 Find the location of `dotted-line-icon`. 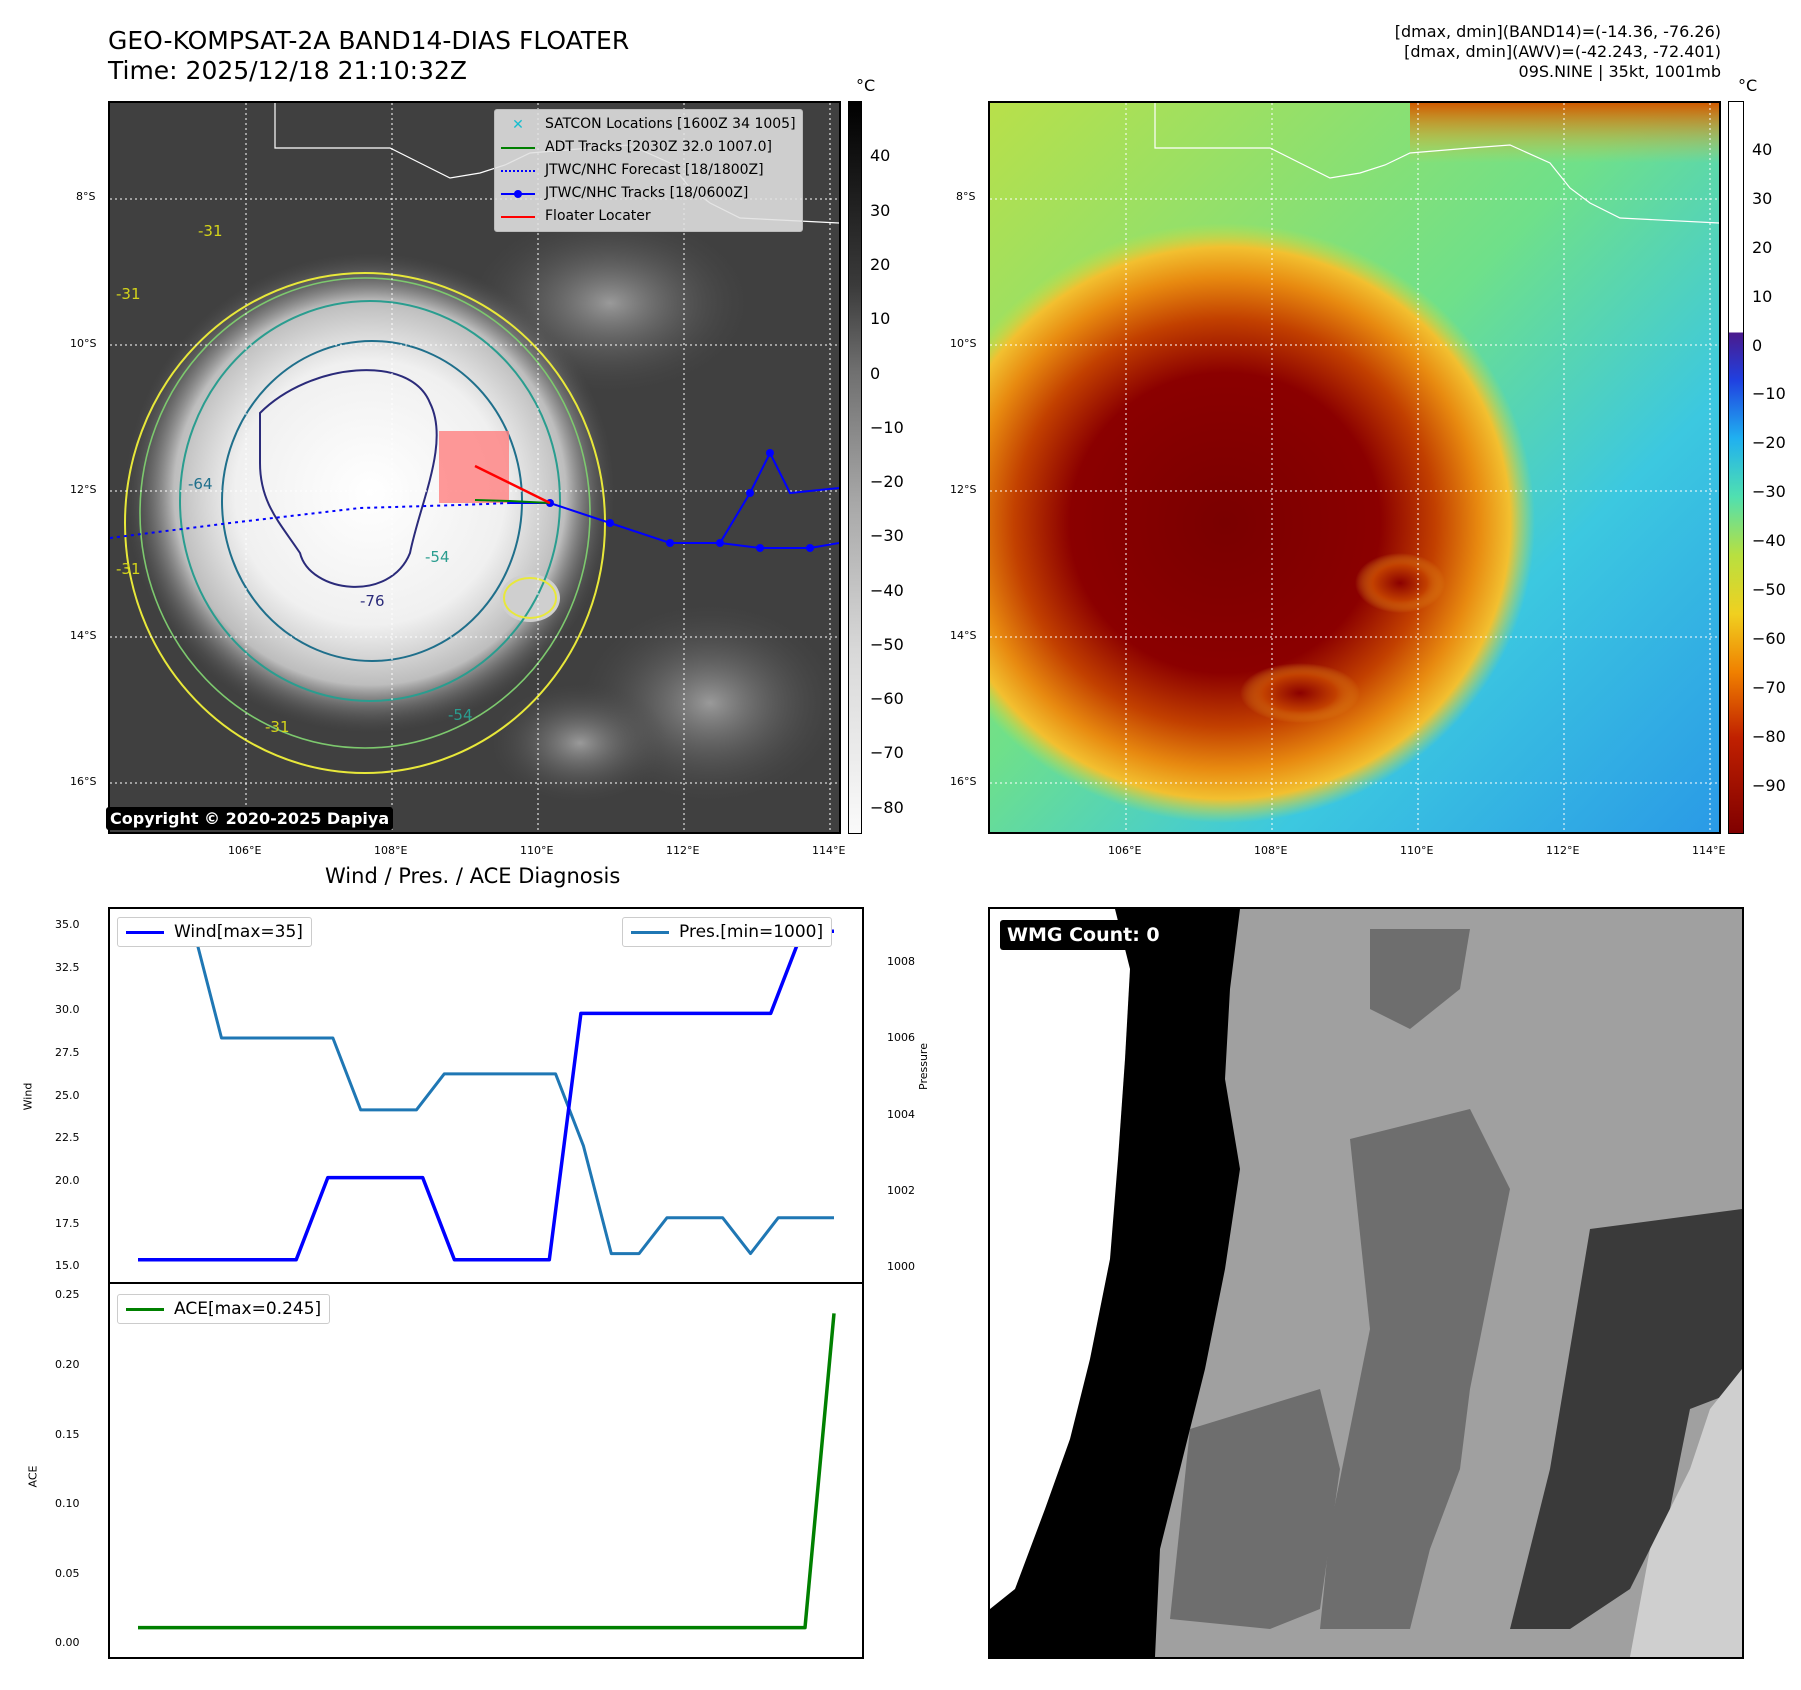

dotted-line-icon is located at coordinates (518, 171).